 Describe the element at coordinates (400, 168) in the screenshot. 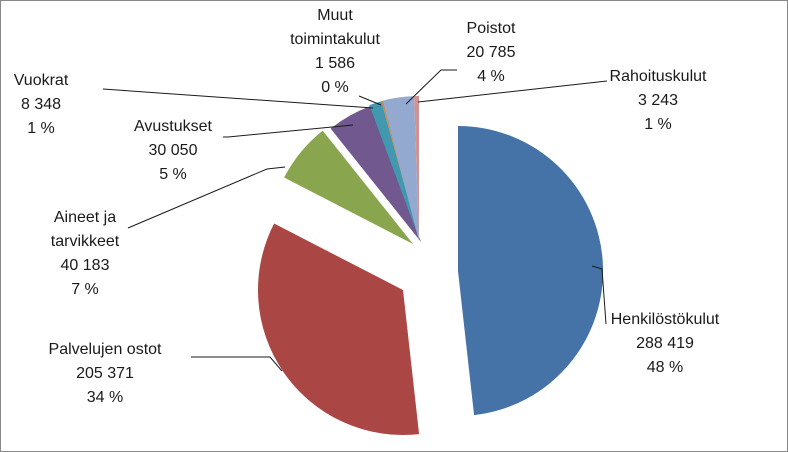

I see `pie-slice-poistot` at that location.